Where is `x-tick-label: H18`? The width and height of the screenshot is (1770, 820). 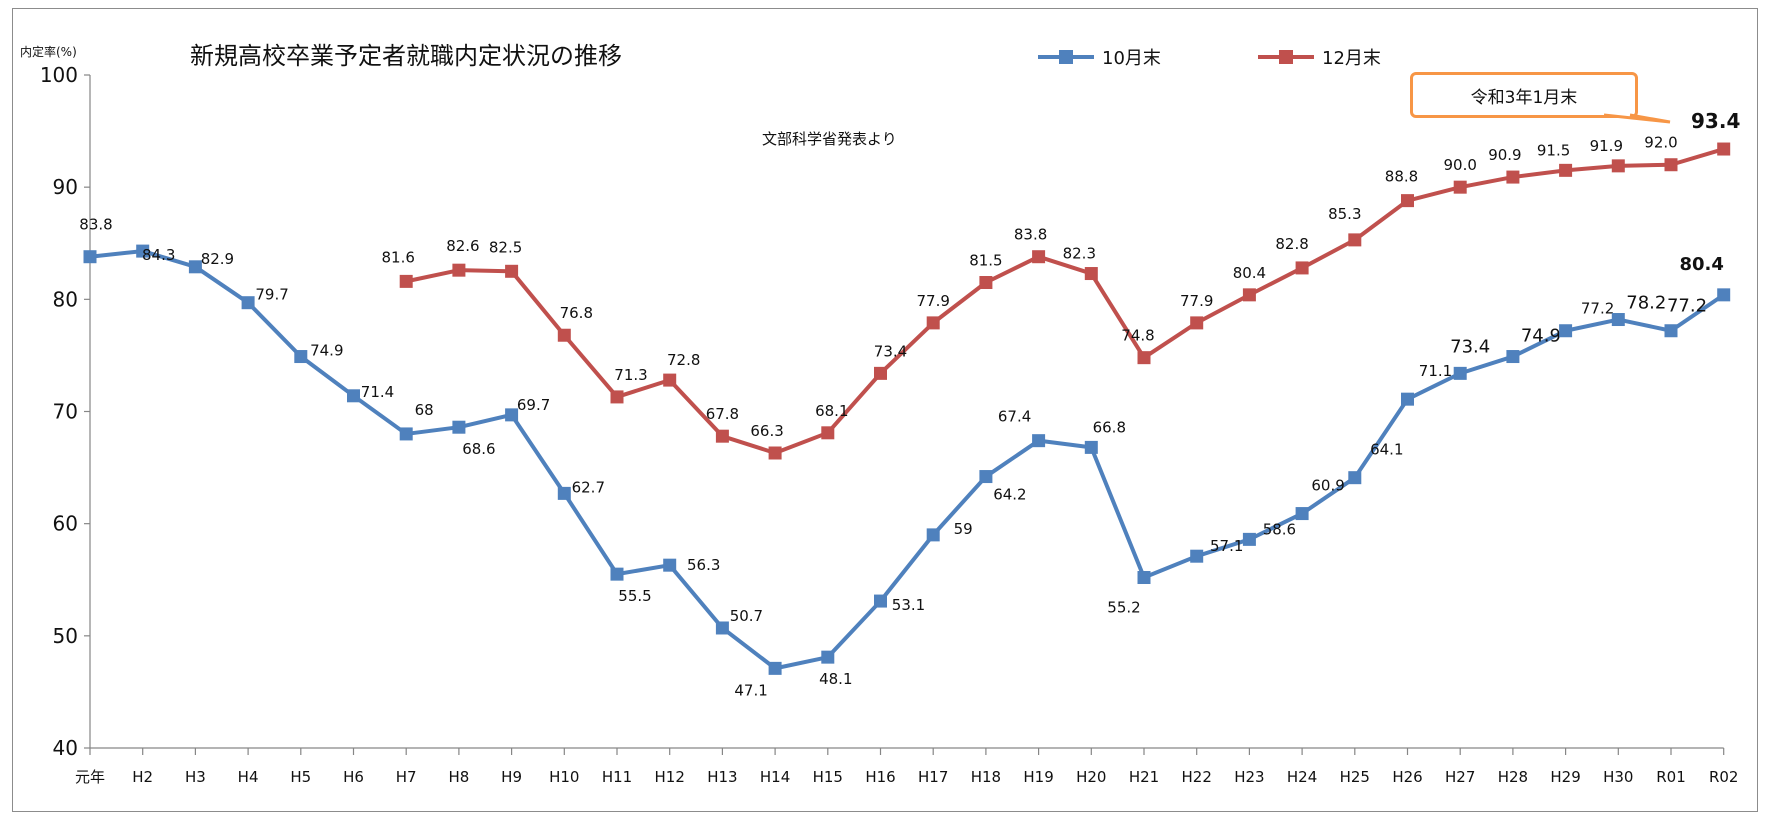
x-tick-label: H18 is located at coordinates (986, 777).